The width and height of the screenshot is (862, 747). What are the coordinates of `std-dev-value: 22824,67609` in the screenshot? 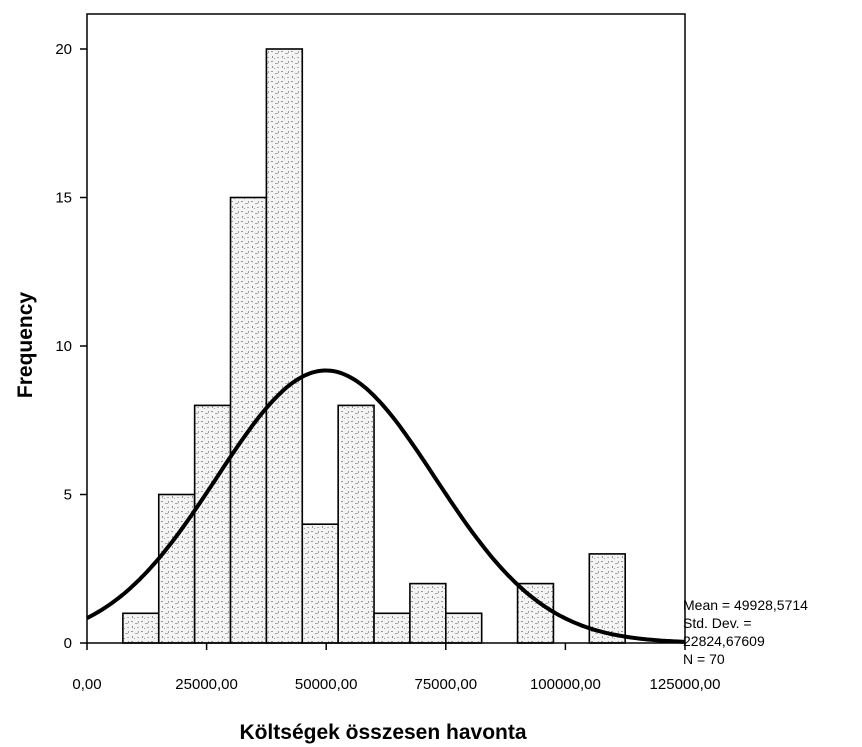 It's located at (724, 641).